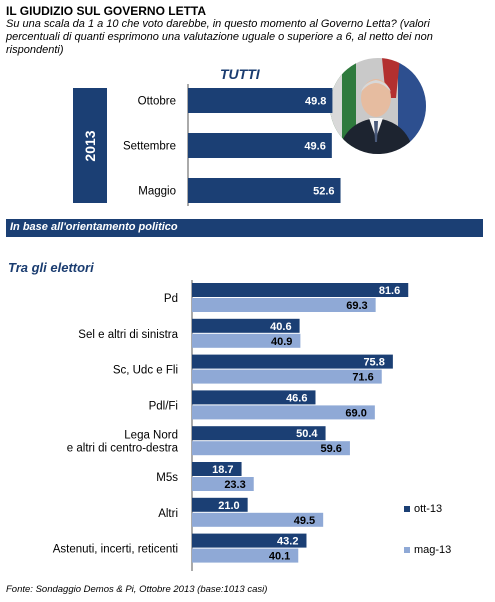 Image resolution: width=495 pixels, height=602 pixels. I want to click on top-category-label-1: Settembre, so click(149, 147).